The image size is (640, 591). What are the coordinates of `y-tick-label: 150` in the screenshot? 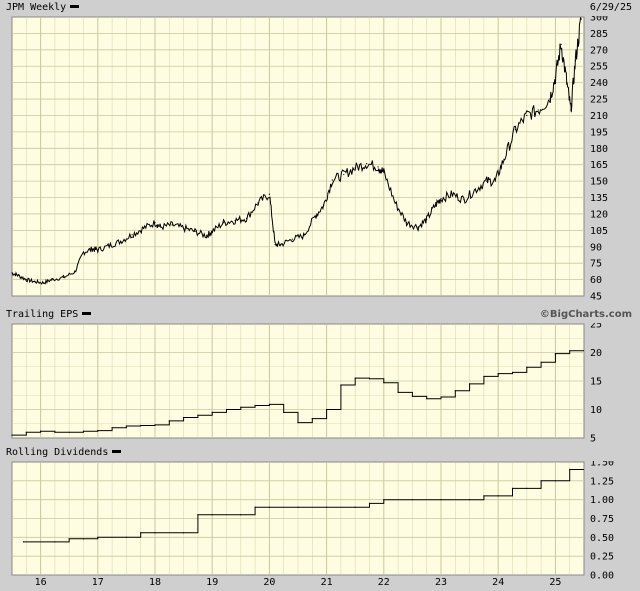 It's located at (599, 182).